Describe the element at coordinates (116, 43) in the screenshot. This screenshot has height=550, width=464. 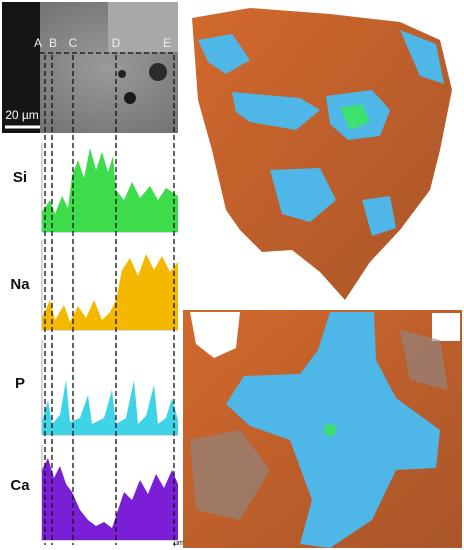
I see `marker: D` at that location.